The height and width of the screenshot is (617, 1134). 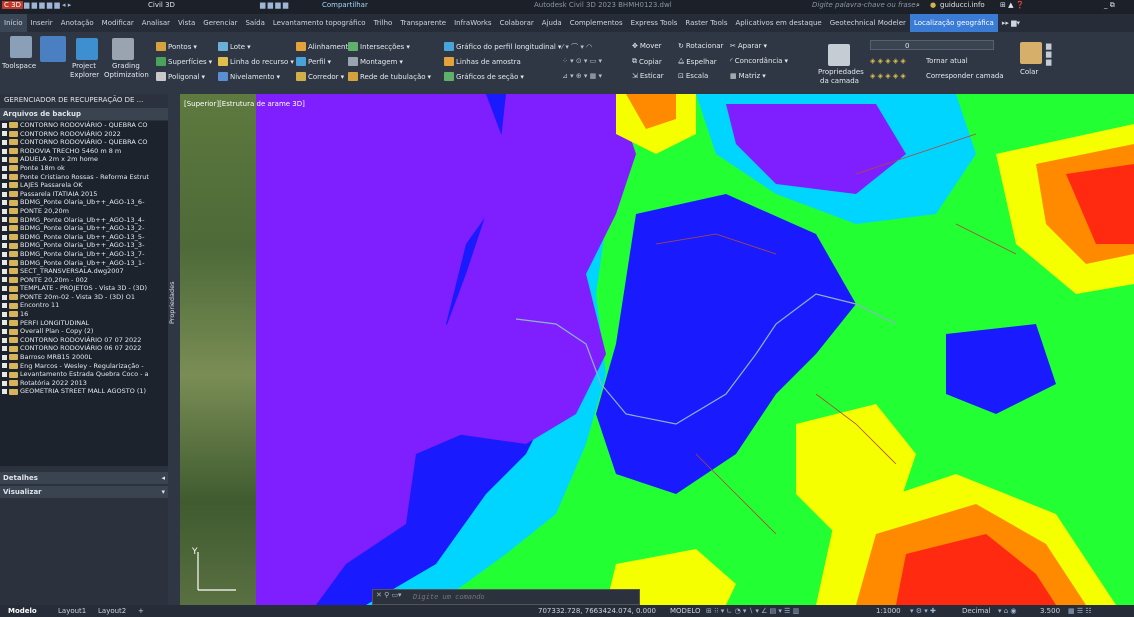 What do you see at coordinates (577, 47) in the screenshot?
I see `draw-tools-row1: ⁄ ▾ ⌒ ▾ ◠` at bounding box center [577, 47].